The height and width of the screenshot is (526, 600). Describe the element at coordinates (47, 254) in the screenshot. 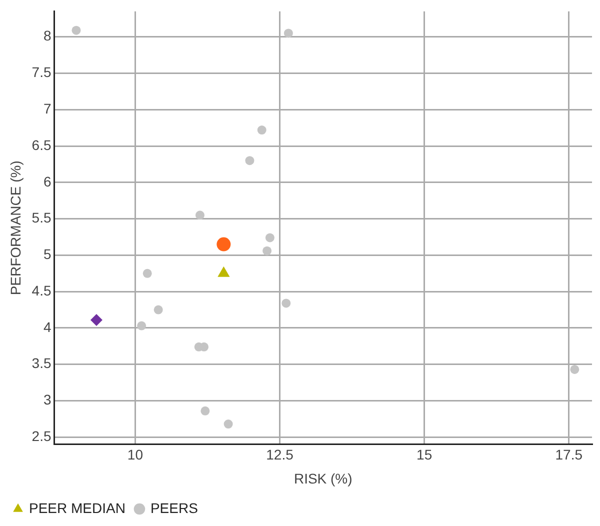

I see `y-tick-label: 5` at that location.